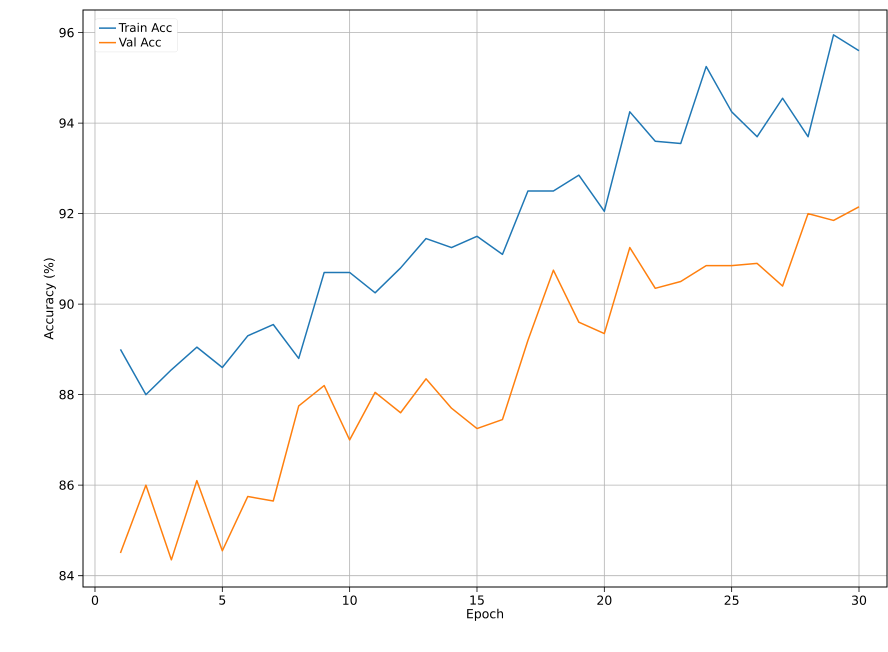 This screenshot has height=652, width=888. I want to click on y-tick-label: 88, so click(66, 395).